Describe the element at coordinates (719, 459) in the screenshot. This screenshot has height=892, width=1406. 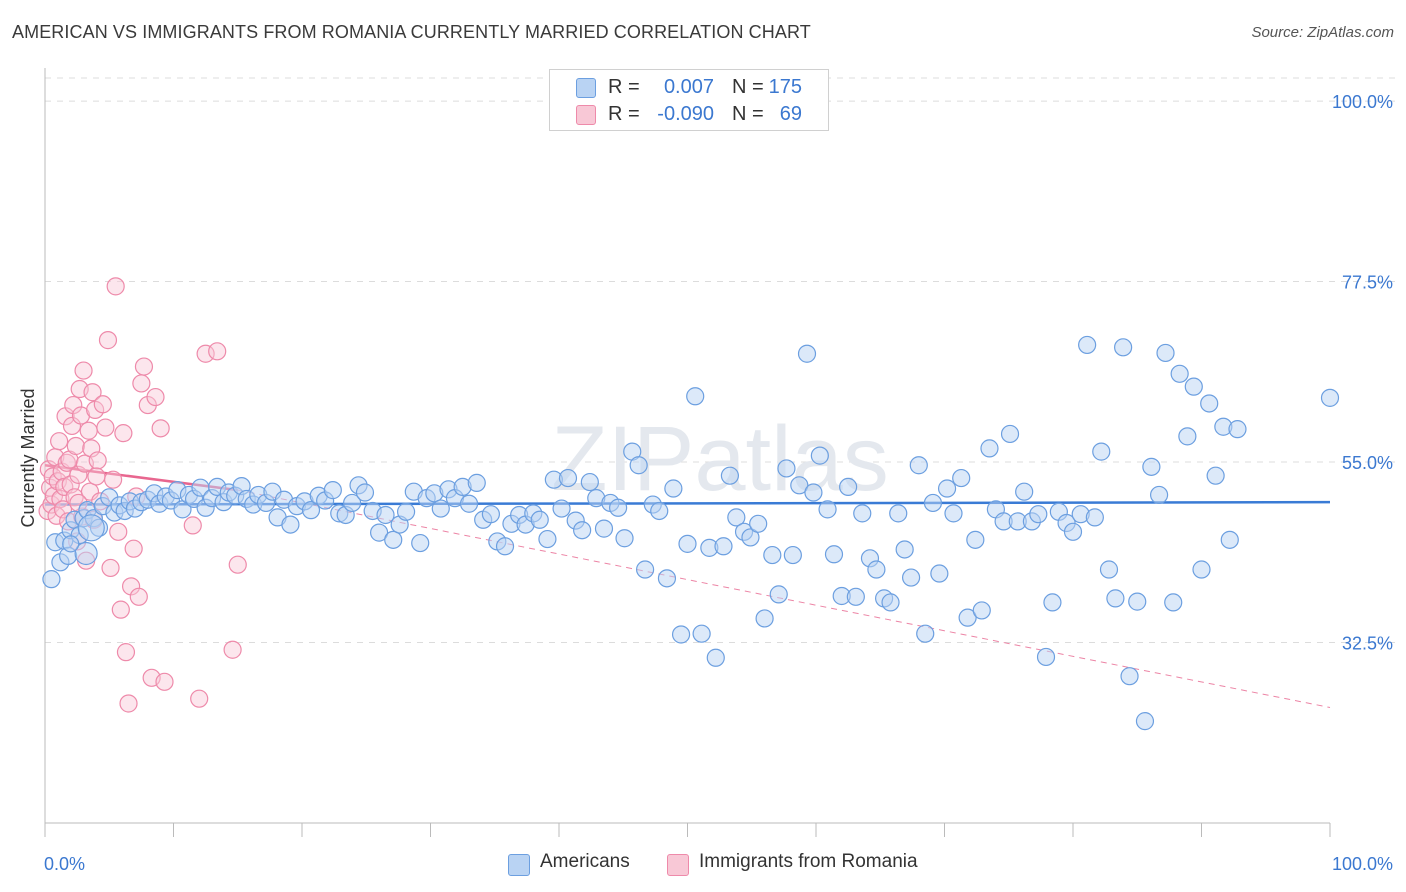
I see `watermark: ZIPatlas` at that location.